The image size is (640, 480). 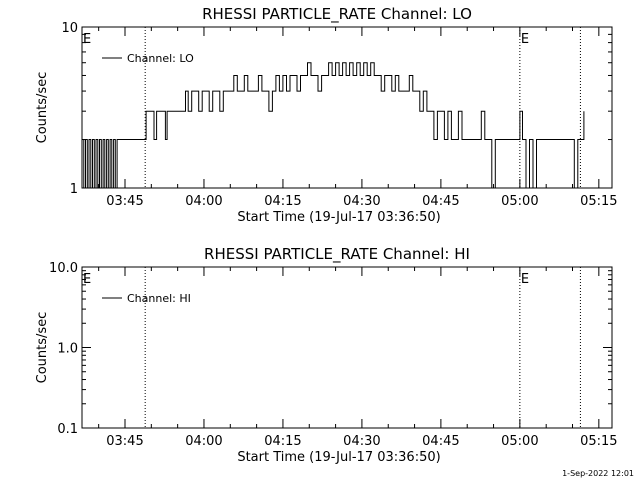 What do you see at coordinates (361, 201) in the screenshot?
I see `panel1-x-tick-label: 04:30` at bounding box center [361, 201].